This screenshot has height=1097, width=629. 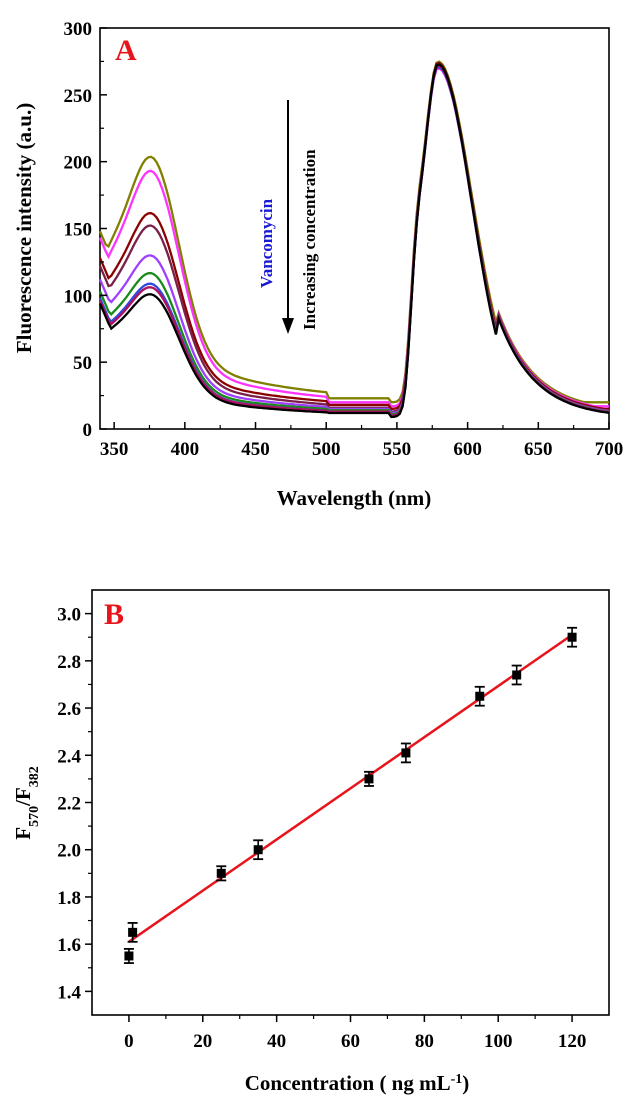 What do you see at coordinates (129, 1041) in the screenshot?
I see `x-tick-label: 0` at bounding box center [129, 1041].